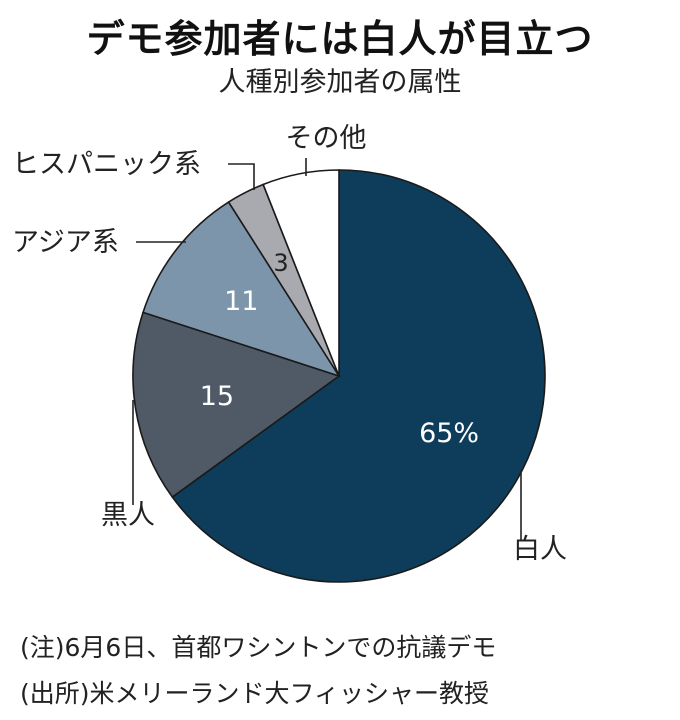  I want to click on pie-slice-asian, so click(241, 289).